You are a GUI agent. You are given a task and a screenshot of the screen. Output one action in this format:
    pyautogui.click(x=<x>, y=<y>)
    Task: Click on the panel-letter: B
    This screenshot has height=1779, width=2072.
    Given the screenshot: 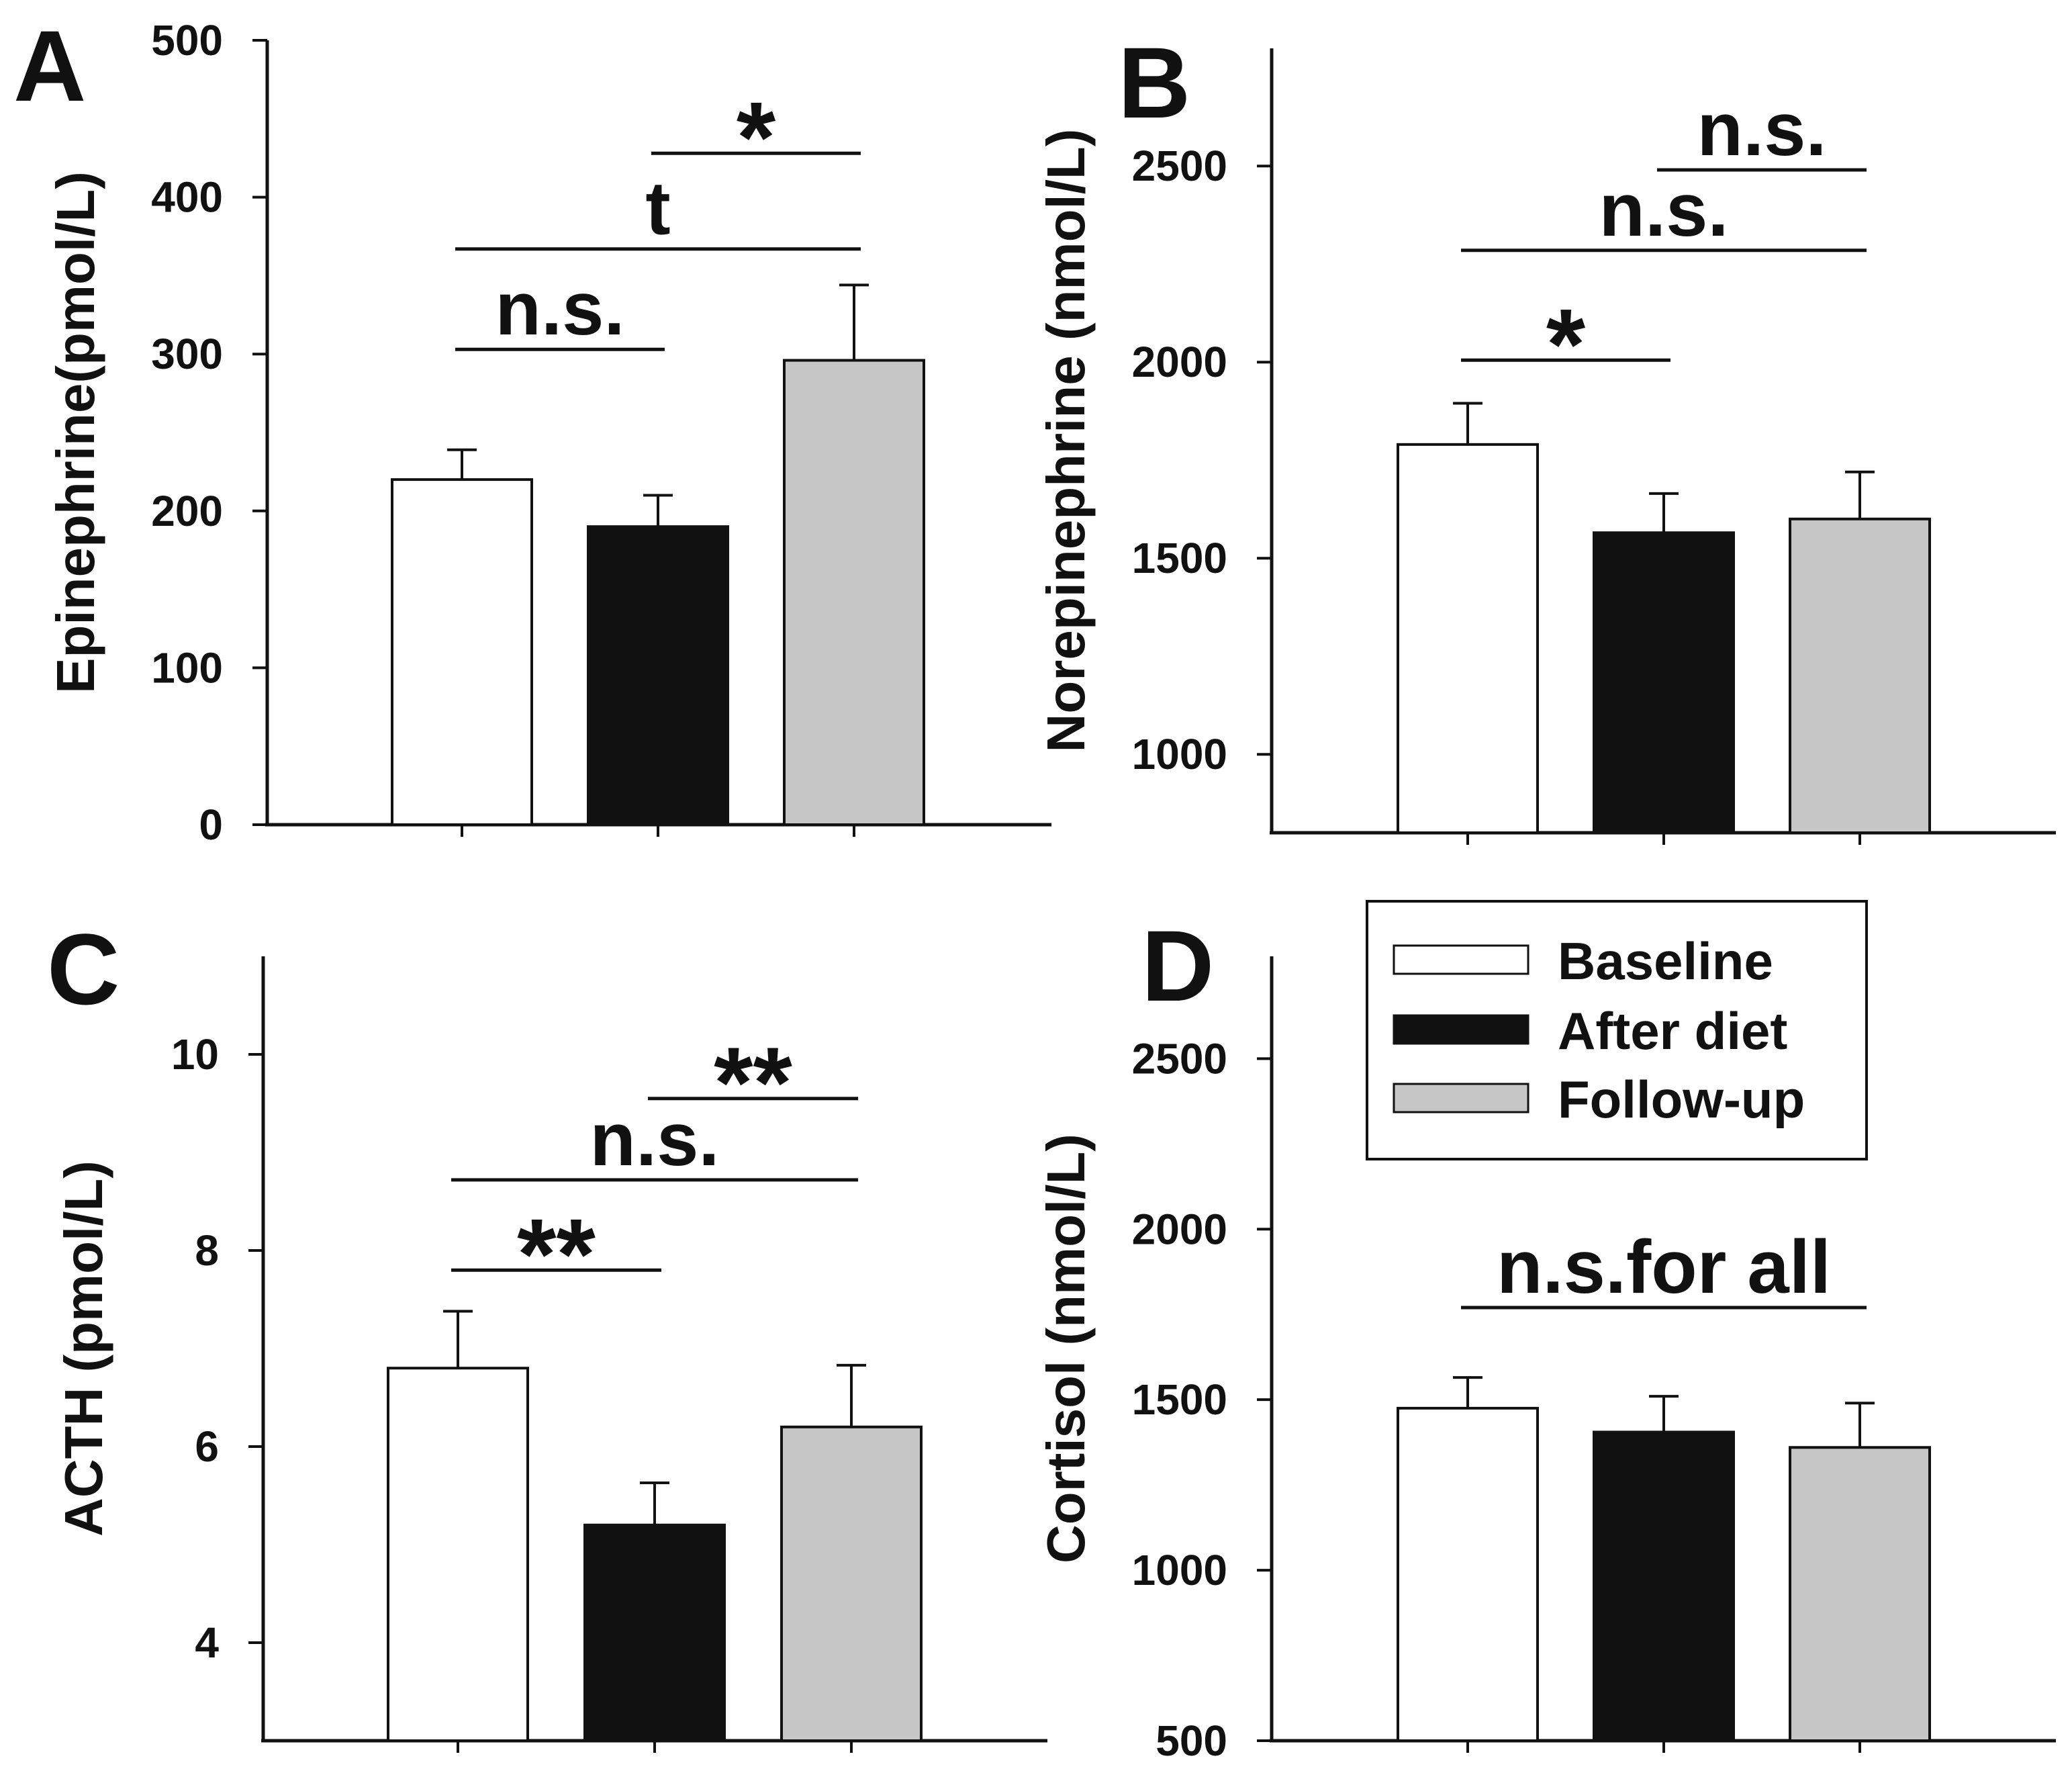 What is the action you would take?
    pyautogui.click(x=1154, y=83)
    